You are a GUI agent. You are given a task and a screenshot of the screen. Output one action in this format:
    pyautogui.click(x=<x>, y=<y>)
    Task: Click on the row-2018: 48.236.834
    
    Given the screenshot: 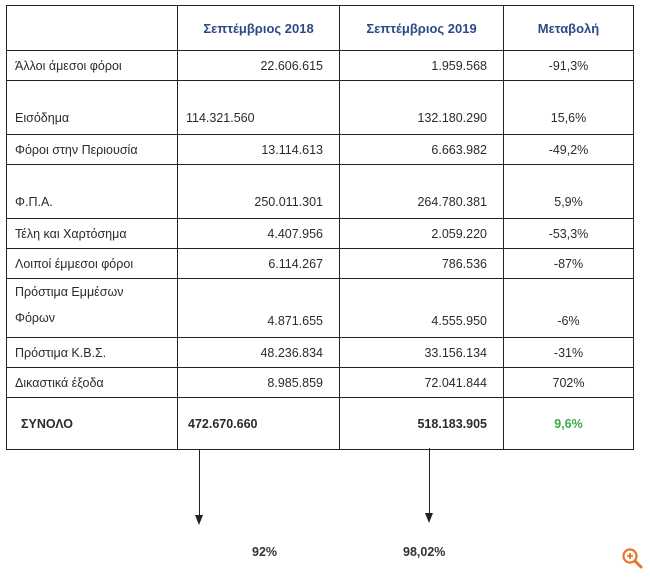 What is the action you would take?
    pyautogui.click(x=258, y=352)
    